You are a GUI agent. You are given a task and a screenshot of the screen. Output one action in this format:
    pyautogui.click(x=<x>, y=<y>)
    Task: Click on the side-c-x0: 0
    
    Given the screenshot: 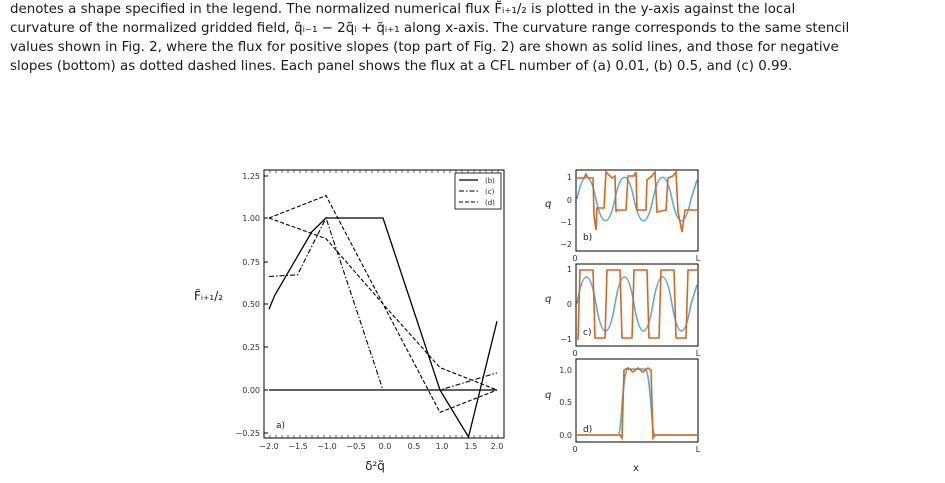 What is the action you would take?
    pyautogui.click(x=574, y=353)
    